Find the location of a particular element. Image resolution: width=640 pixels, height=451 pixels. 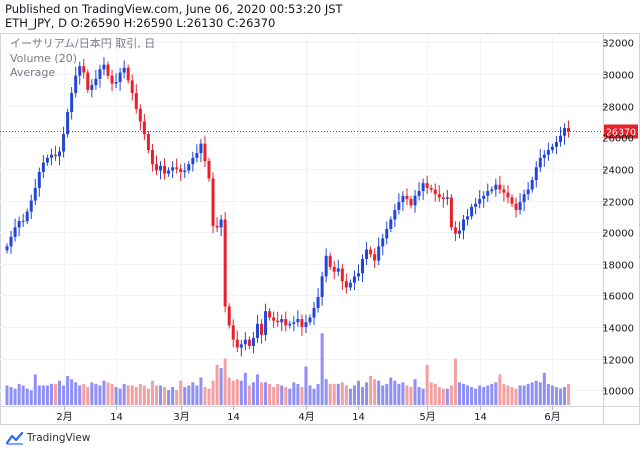

last-price-tag is located at coordinates (621, 131).